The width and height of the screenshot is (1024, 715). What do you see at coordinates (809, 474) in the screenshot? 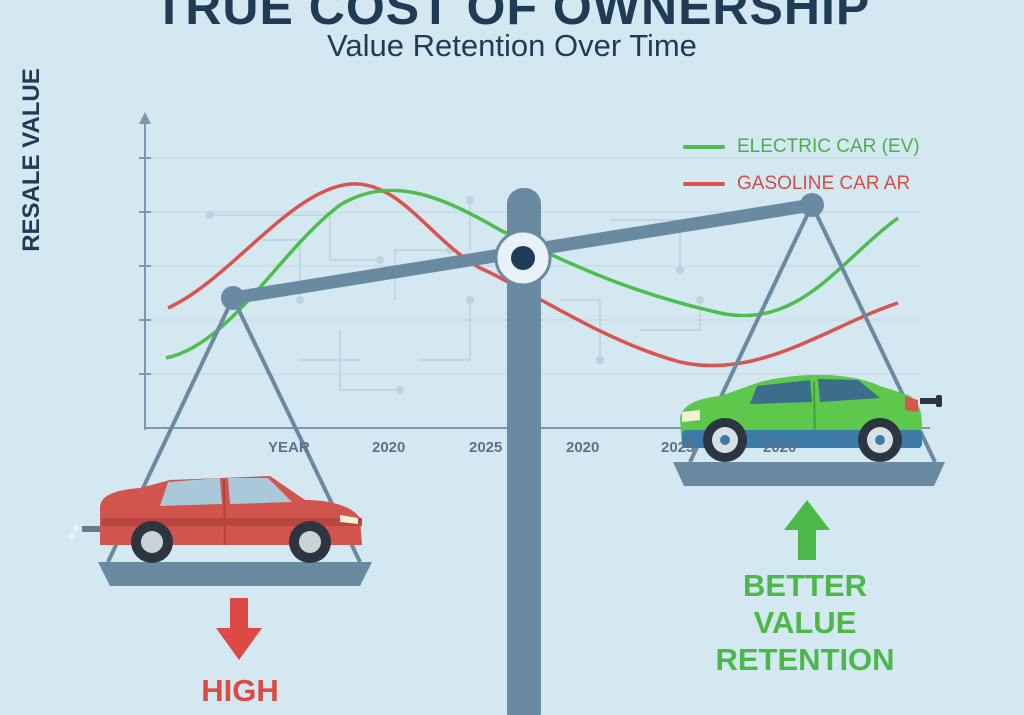
I see `right-pan` at bounding box center [809, 474].